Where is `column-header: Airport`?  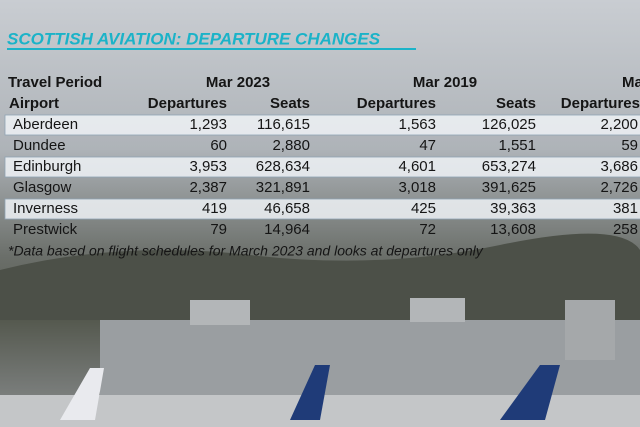 column-header: Airport is located at coordinates (34, 103).